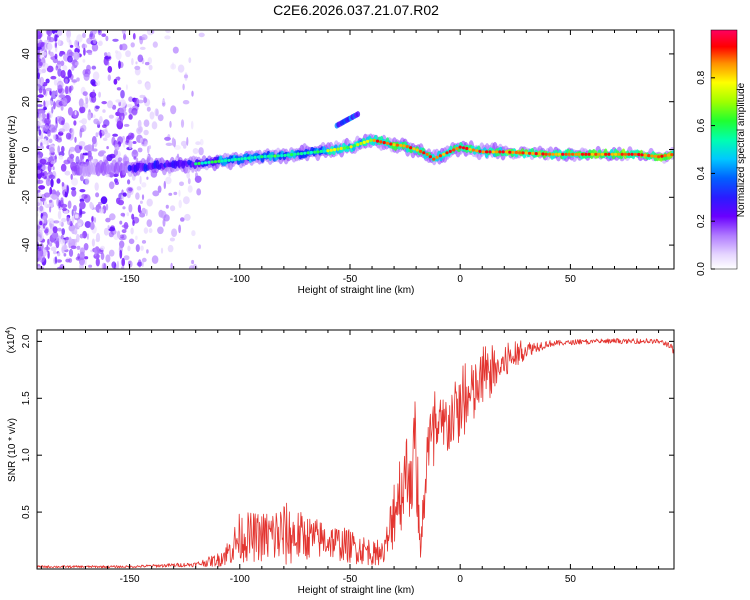  Describe the element at coordinates (26, 54) in the screenshot. I see `y-tick-label: 40` at that location.